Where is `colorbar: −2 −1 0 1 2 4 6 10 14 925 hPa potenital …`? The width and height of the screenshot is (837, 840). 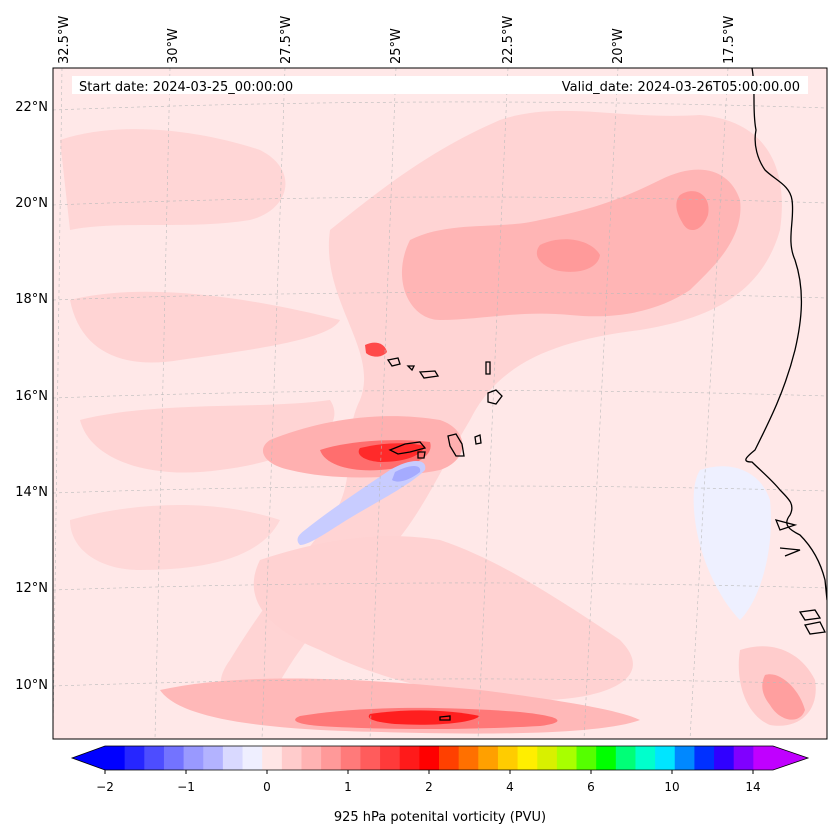 colorbar: −2 −1 0 1 2 4 6 10 14 925 hPa potenital … is located at coordinates (440, 785).